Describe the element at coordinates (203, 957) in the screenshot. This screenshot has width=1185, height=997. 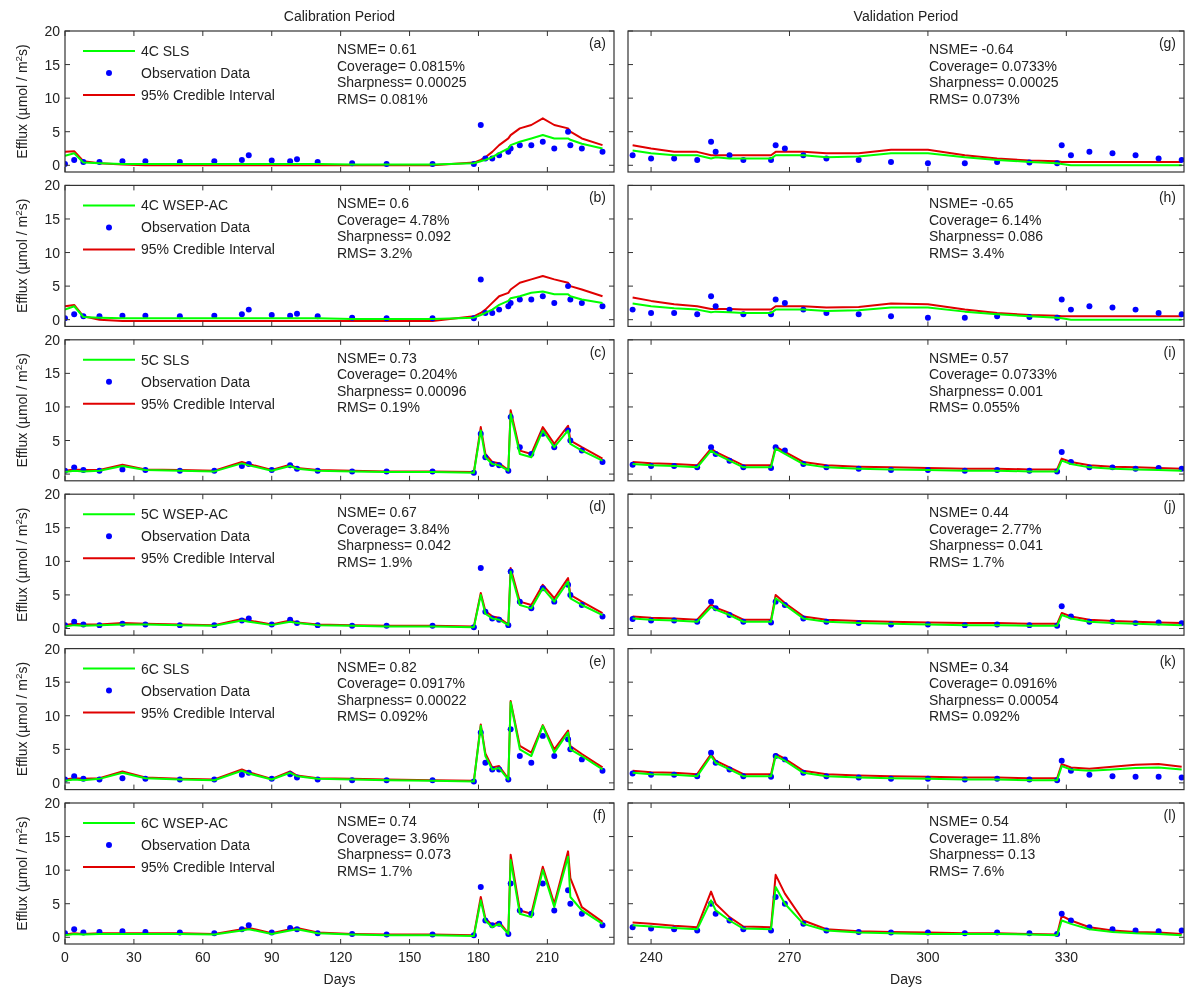
I see `x-tick-label: 60` at that location.